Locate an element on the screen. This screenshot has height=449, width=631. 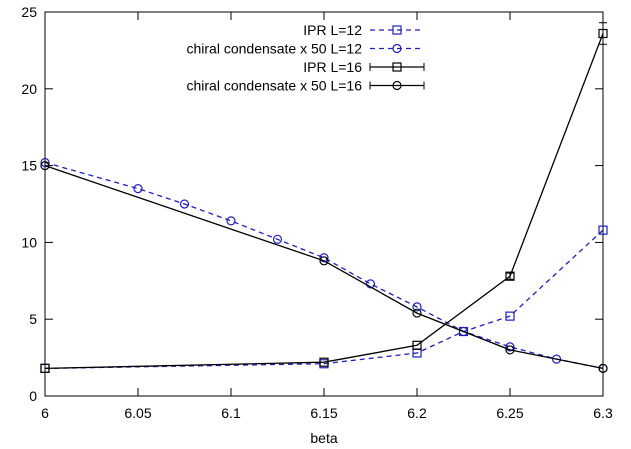
y-tick-label: 25 is located at coordinates (29, 12).